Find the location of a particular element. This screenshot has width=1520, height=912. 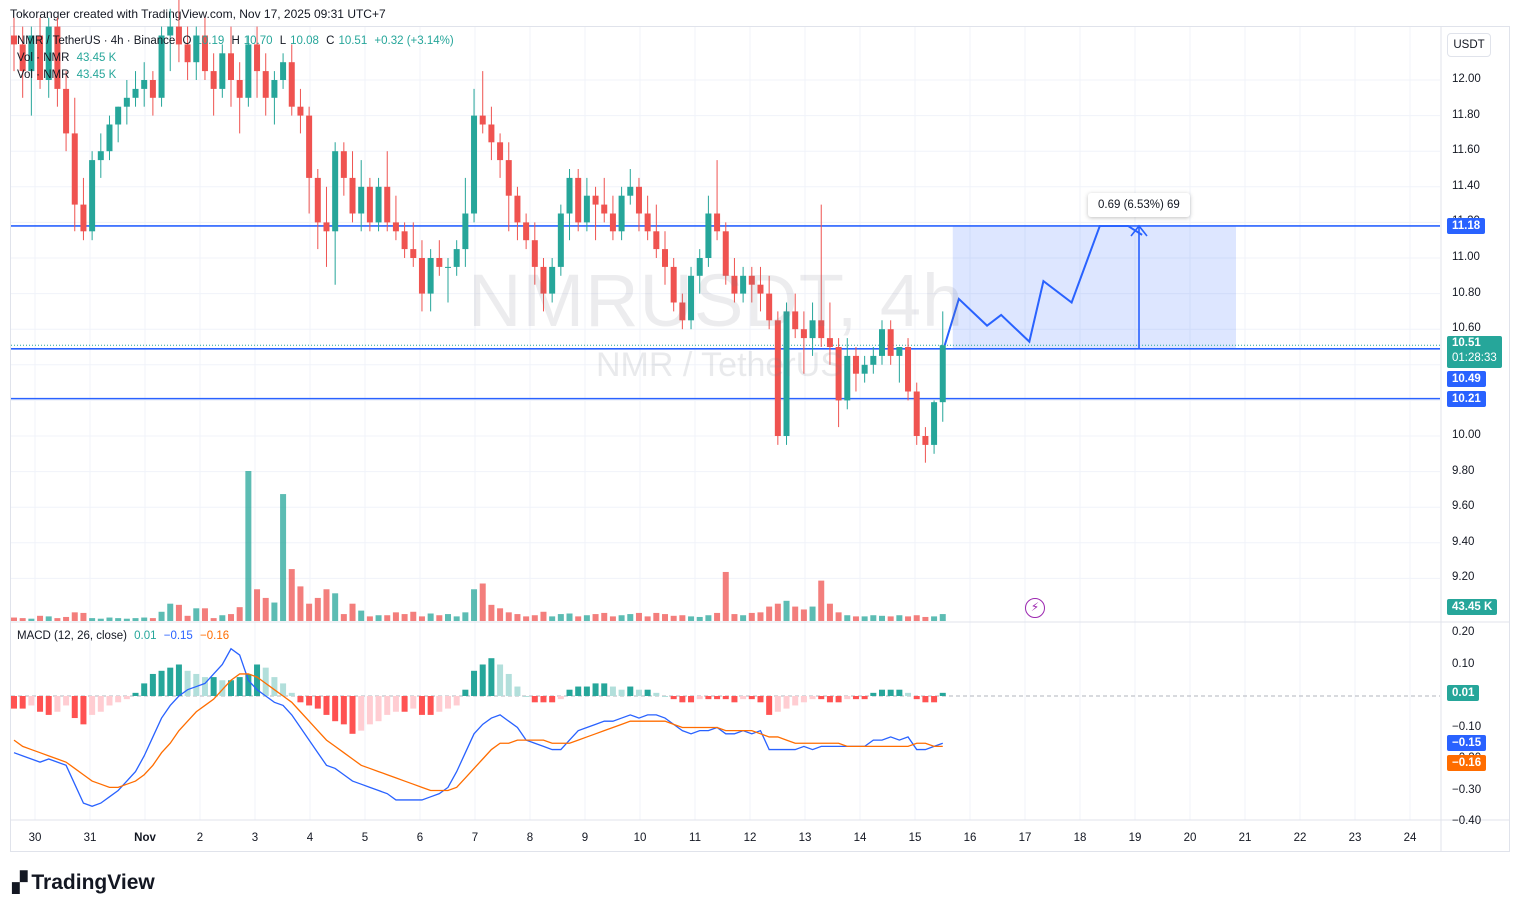

macd-hist-value: 0.01 is located at coordinates (145, 636).